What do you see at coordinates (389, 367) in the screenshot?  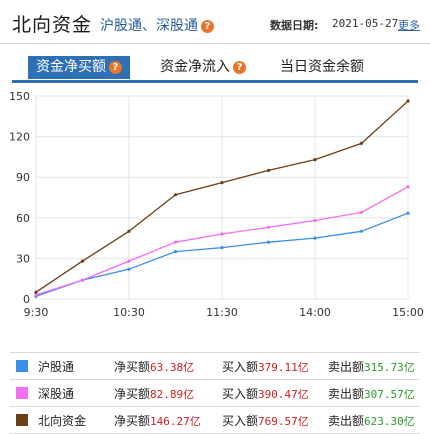 I see `sell-value: 315.73亿` at bounding box center [389, 367].